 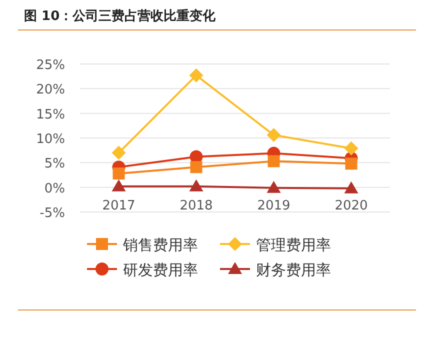 What do you see at coordinates (293, 270) in the screenshot?
I see `legend-label: 财务费用率` at bounding box center [293, 270].